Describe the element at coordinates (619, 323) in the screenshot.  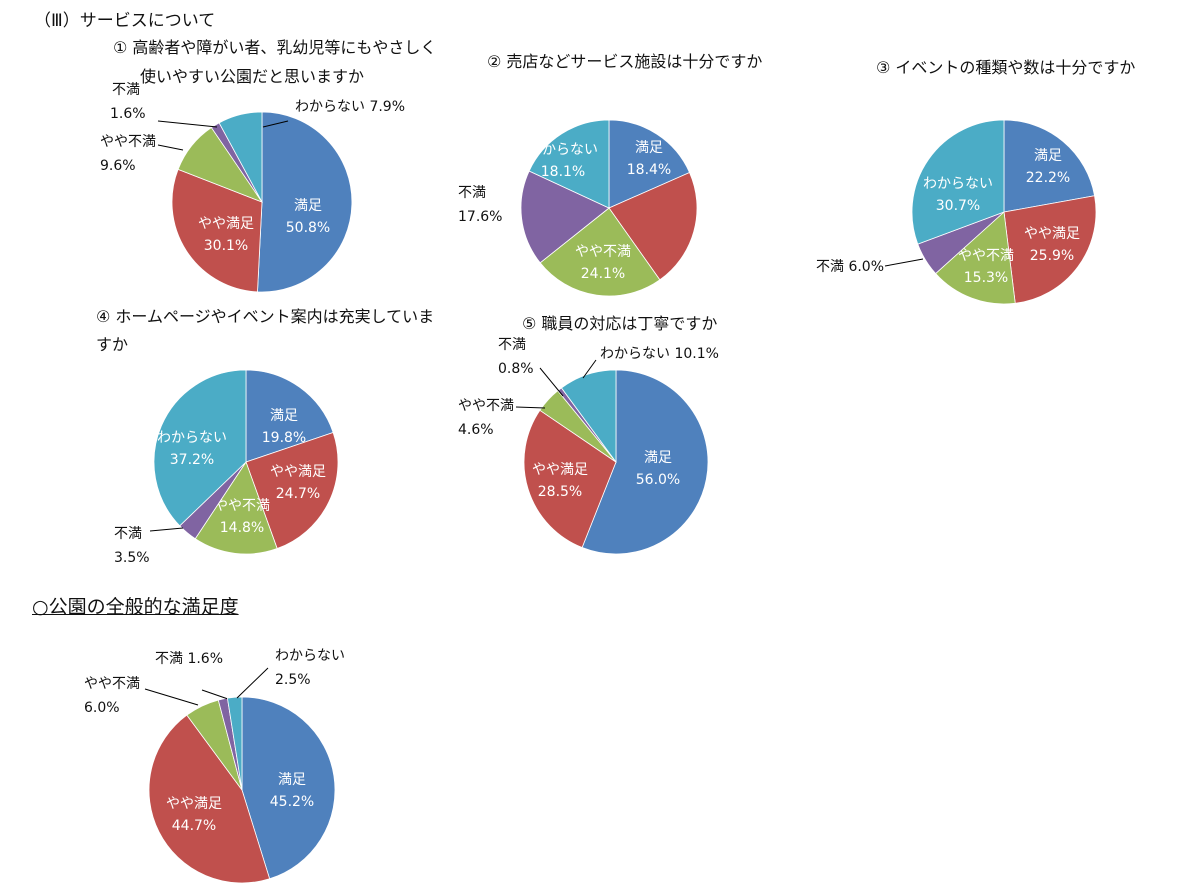
I see `chart-5-title-line-1: ⑤ 職員の対応は丁寧ですか` at that location.